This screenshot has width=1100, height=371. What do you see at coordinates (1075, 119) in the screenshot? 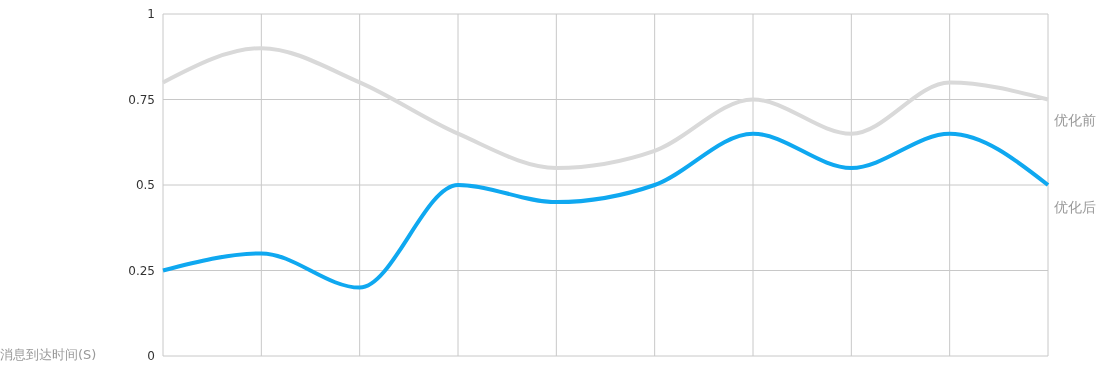
I see `series-label: 优化前` at bounding box center [1075, 119].